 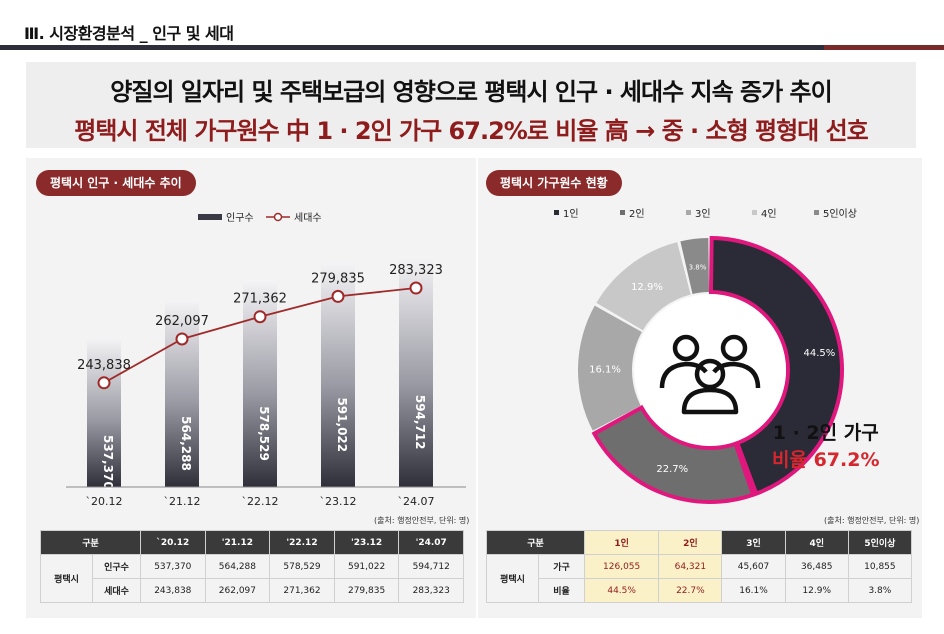 What do you see at coordinates (753, 590) in the screenshot?
I see `table-cell: 16.1%` at bounding box center [753, 590].